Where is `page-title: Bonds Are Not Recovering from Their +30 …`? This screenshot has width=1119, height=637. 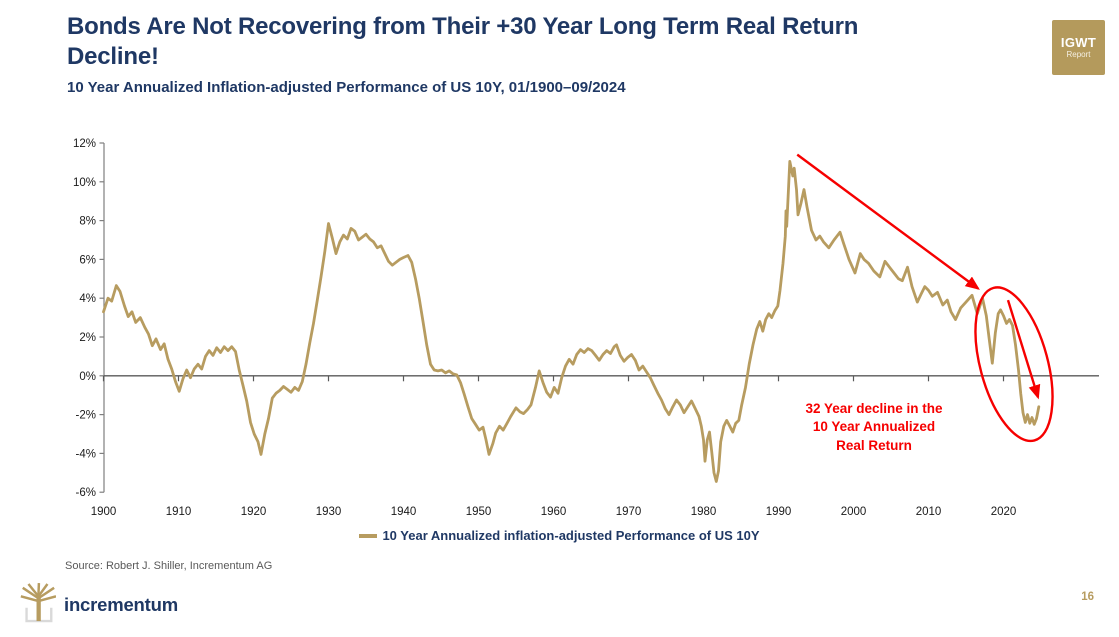 page-title: Bonds Are Not Recovering from Their +30 … is located at coordinates (557, 42).